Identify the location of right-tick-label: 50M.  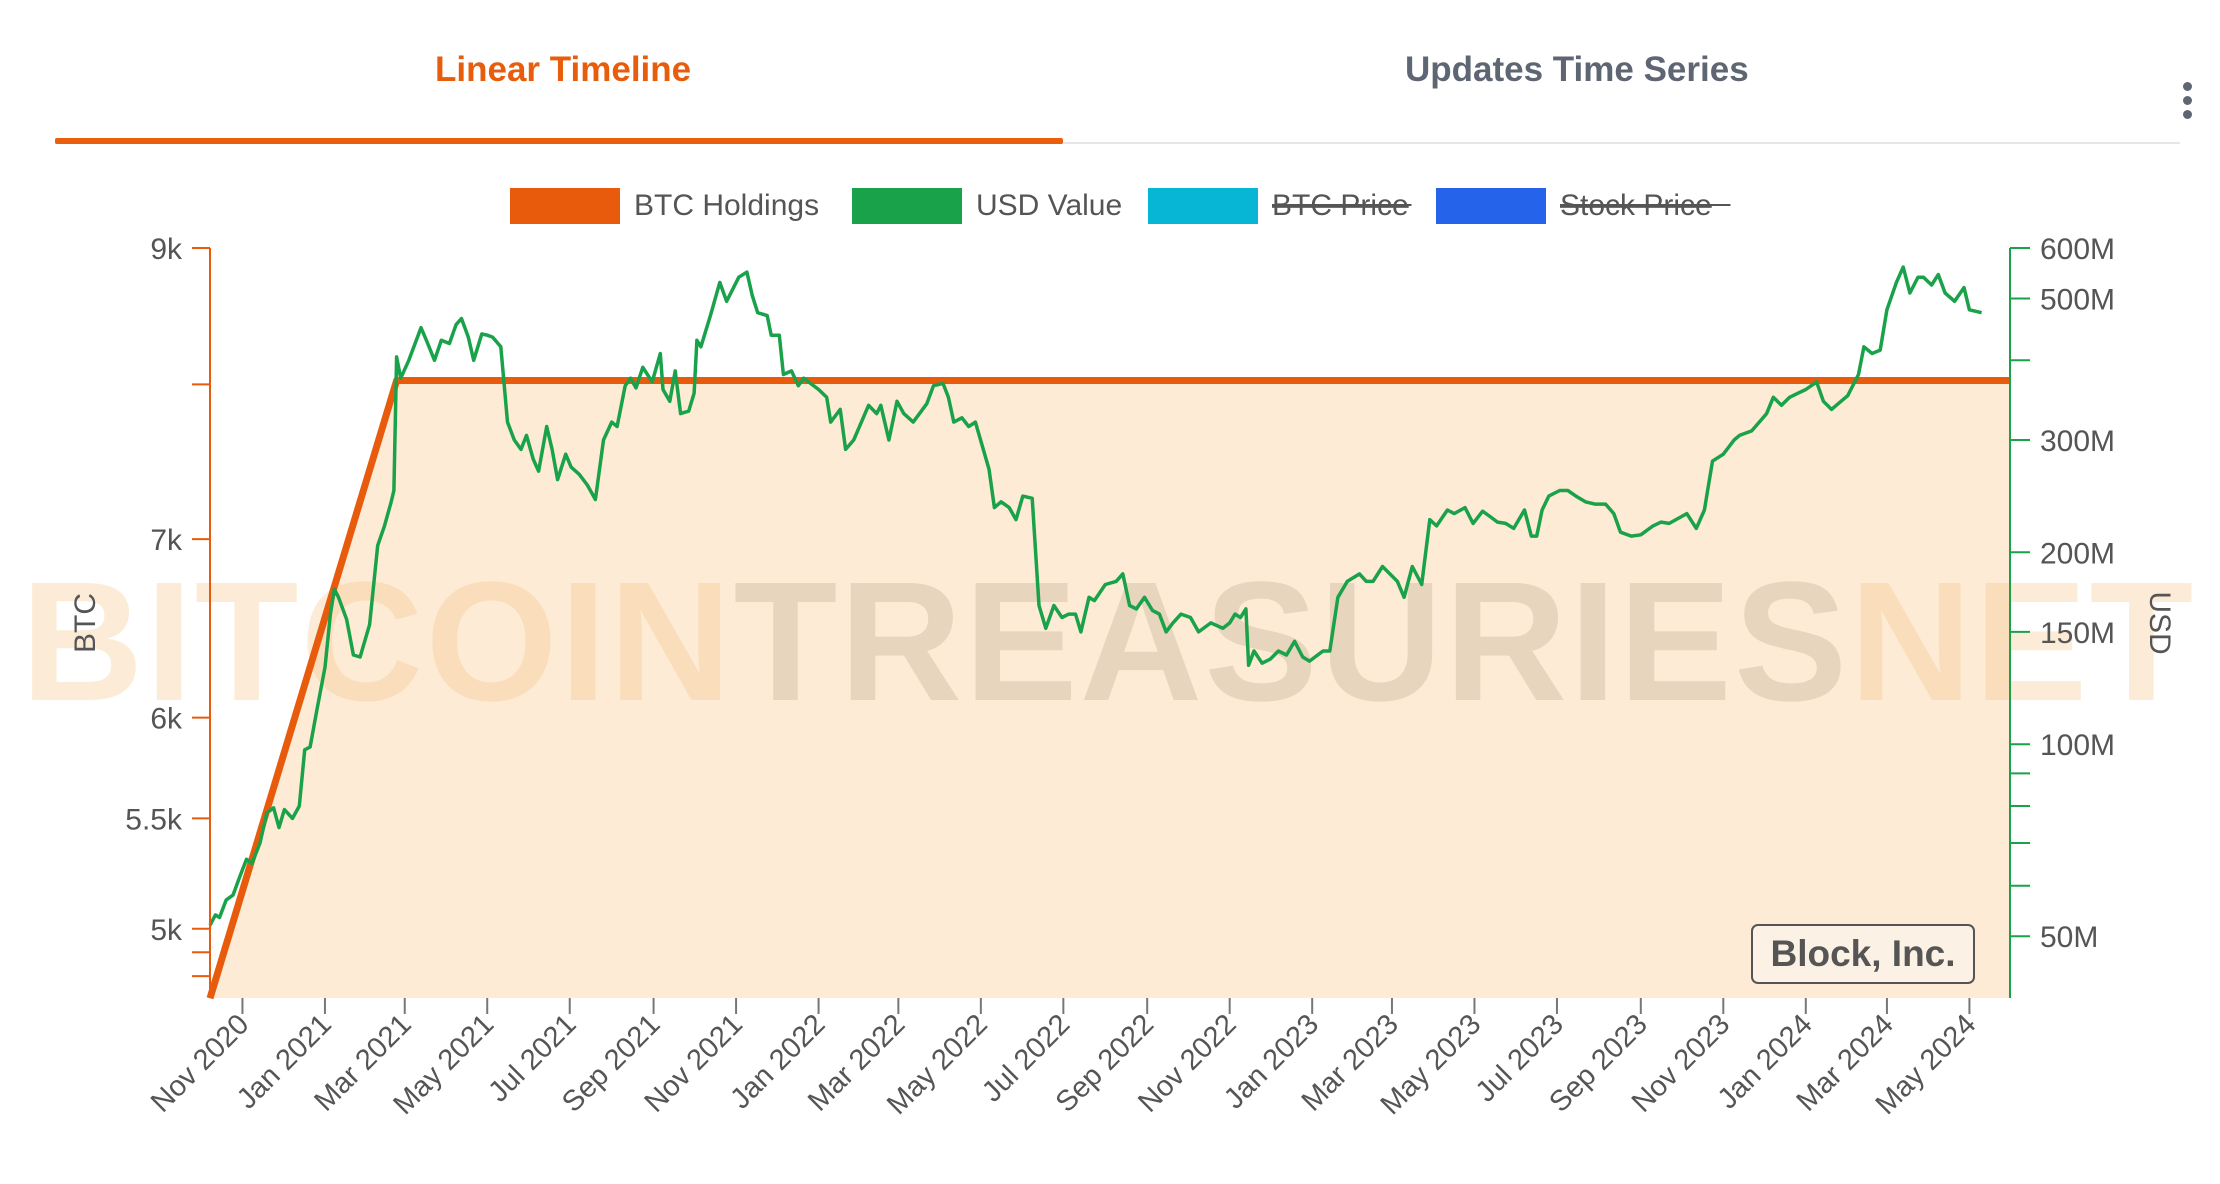
(2069, 937).